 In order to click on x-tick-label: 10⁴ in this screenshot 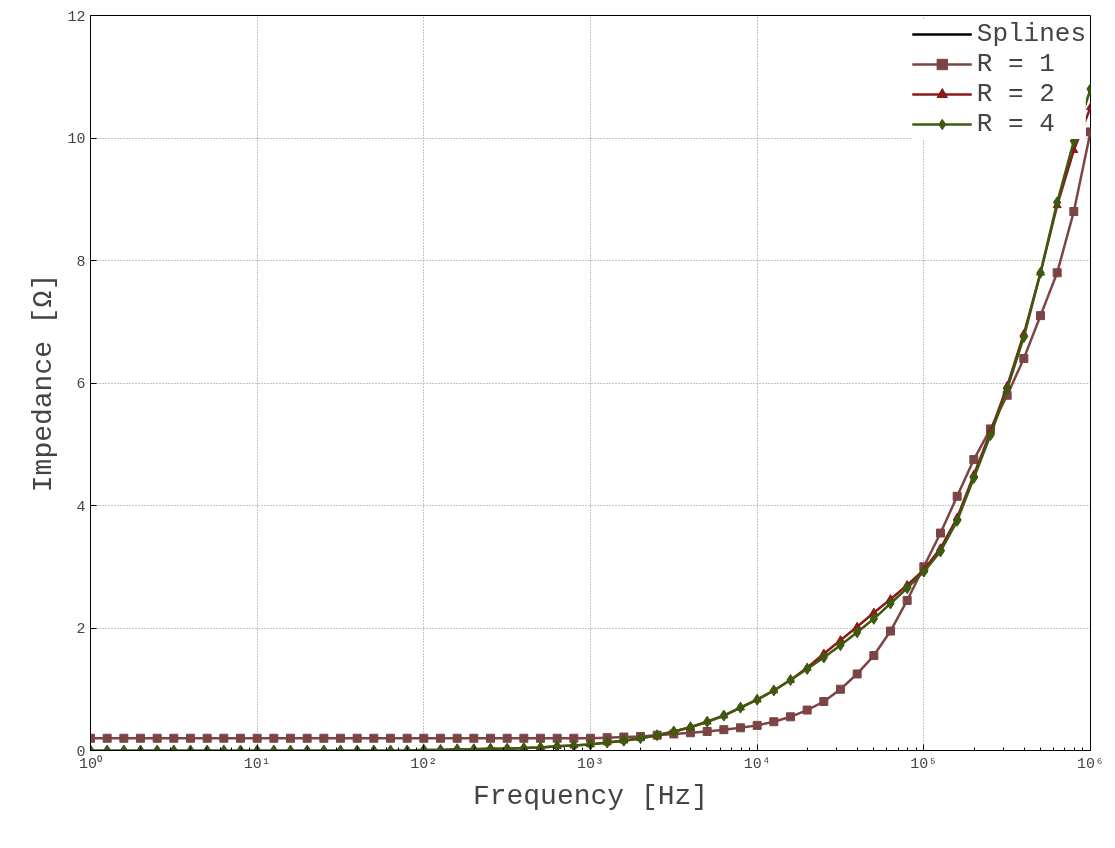, I will do `click(757, 764)`.